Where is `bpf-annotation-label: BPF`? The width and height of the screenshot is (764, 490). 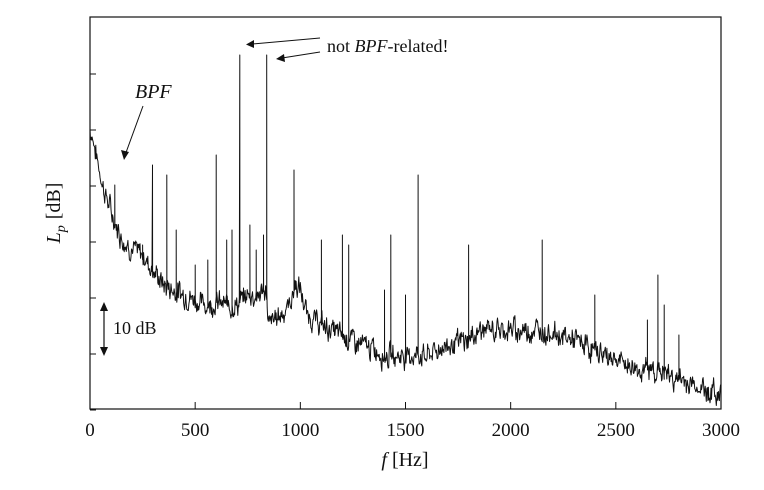
bpf-annotation-label: BPF is located at coordinates (153, 92).